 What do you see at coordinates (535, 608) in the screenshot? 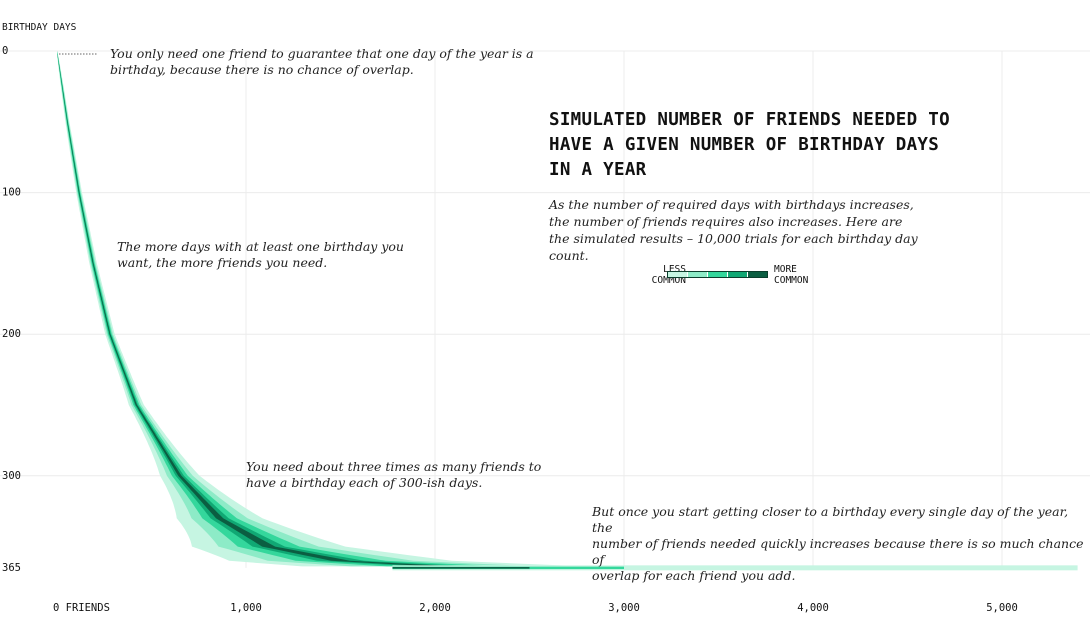
I see `x-axis: 0 FRIENDS 1,000 2,000 3,000 4,000 5,000` at bounding box center [535, 608].